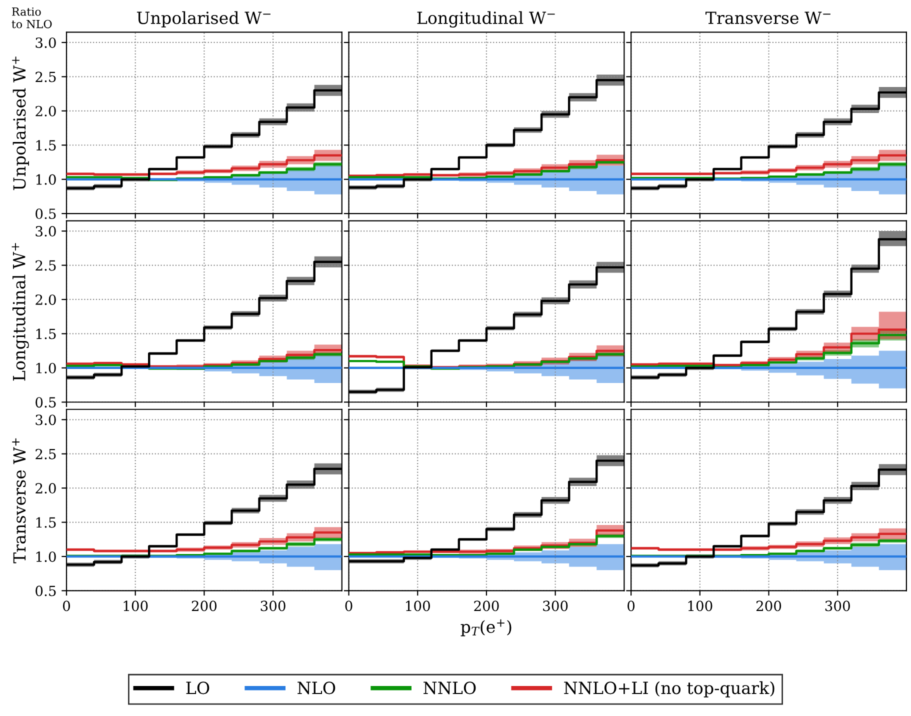 Image resolution: width=911 pixels, height=716 pixels. Describe the element at coordinates (486, 19) in the screenshot. I see `chart-title: Longitudinal W$^{−}$` at that location.